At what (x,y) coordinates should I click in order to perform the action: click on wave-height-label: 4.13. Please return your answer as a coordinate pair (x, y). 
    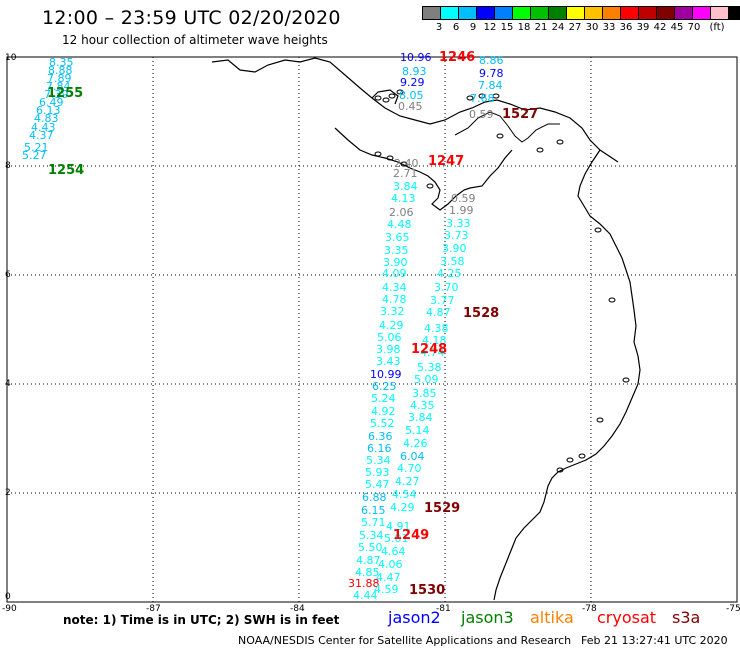
    Looking at the image, I should click on (403, 198).